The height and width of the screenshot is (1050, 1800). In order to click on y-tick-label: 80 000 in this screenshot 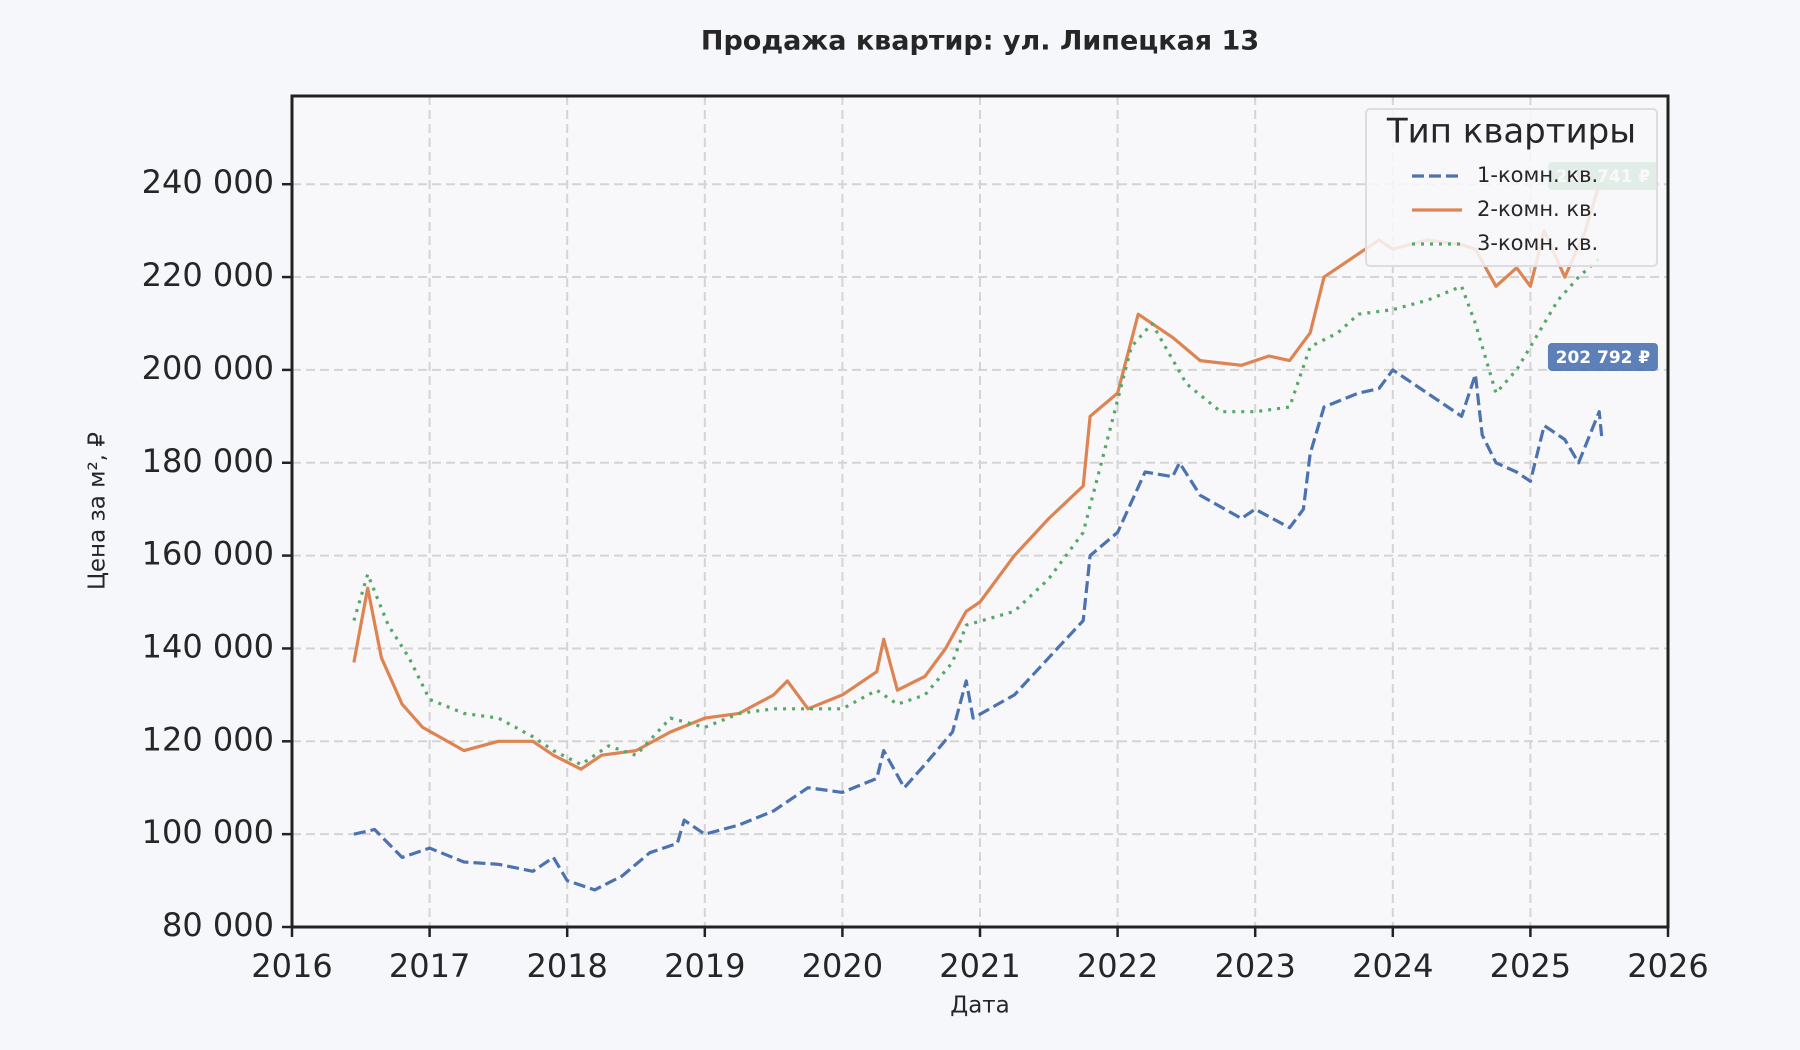, I will do `click(218, 925)`.